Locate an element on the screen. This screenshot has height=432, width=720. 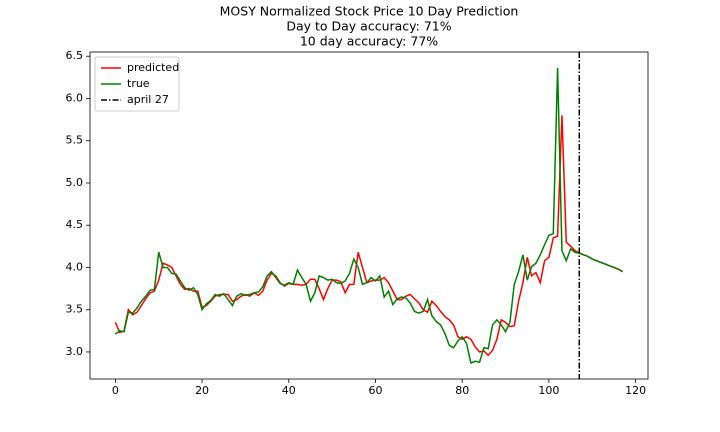
y-tick-label: 4.5 is located at coordinates (75, 224).